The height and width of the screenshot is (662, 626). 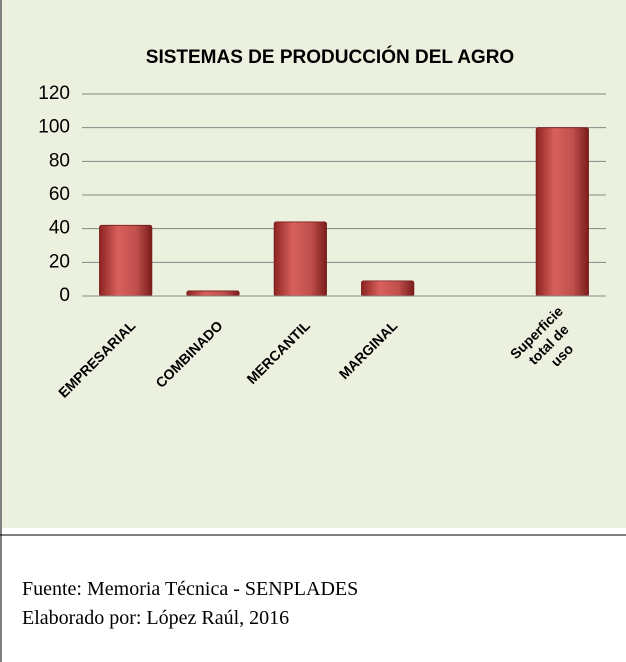 What do you see at coordinates (54, 93) in the screenshot?
I see `y-tick-label: 120` at bounding box center [54, 93].